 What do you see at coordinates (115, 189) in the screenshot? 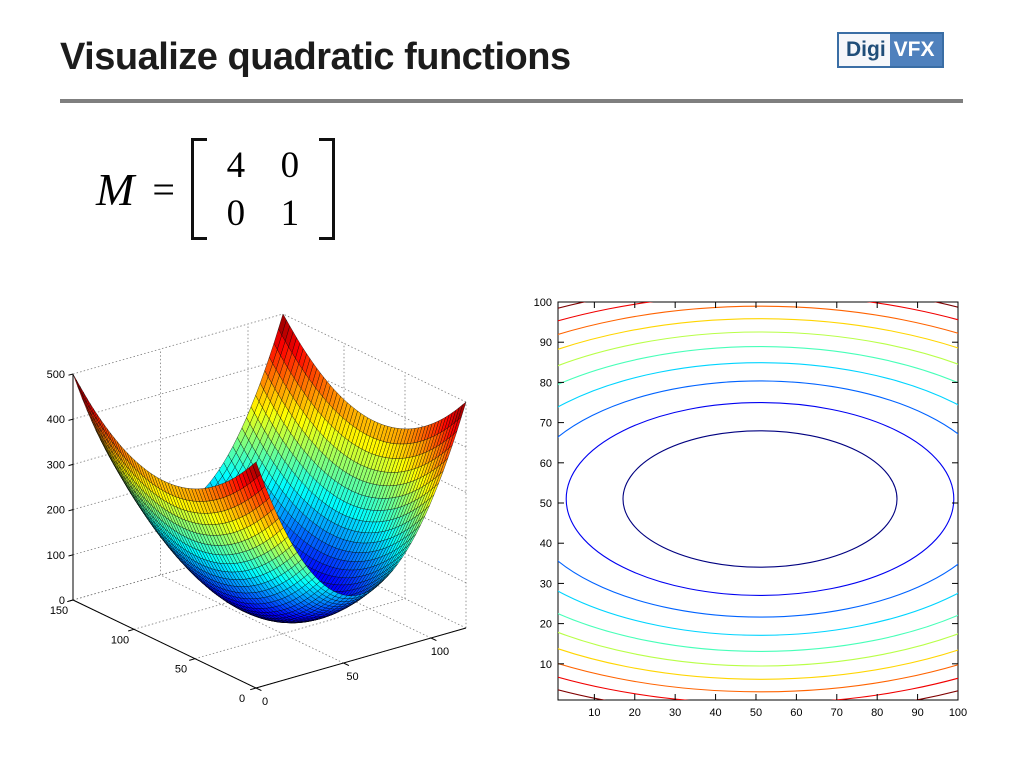
I see `matrix-symbol: M` at bounding box center [115, 189].